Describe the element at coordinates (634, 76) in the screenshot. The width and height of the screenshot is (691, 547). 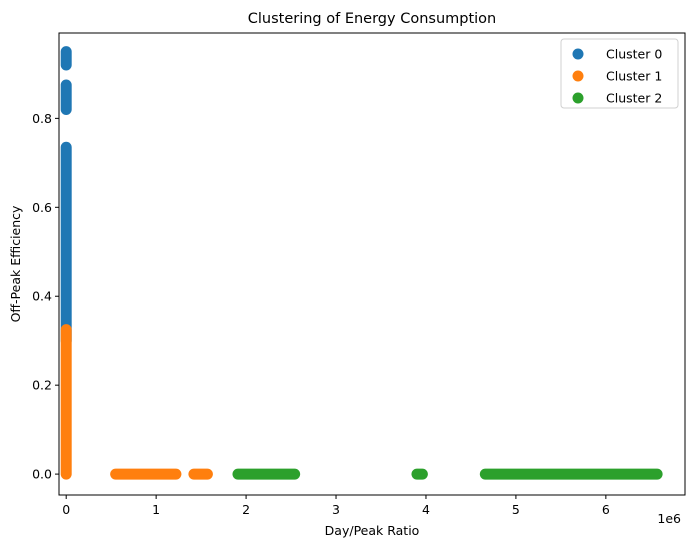
I see `legend-label-1: Cluster 1` at that location.